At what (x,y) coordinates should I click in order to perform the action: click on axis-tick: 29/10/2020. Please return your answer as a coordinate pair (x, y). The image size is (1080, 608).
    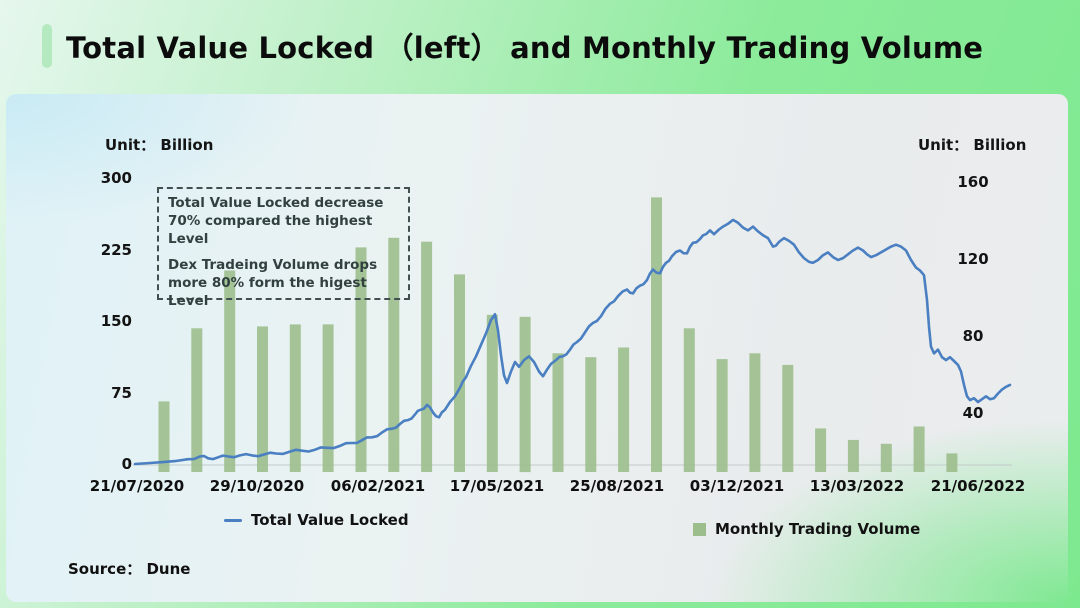
    Looking at the image, I should click on (257, 486).